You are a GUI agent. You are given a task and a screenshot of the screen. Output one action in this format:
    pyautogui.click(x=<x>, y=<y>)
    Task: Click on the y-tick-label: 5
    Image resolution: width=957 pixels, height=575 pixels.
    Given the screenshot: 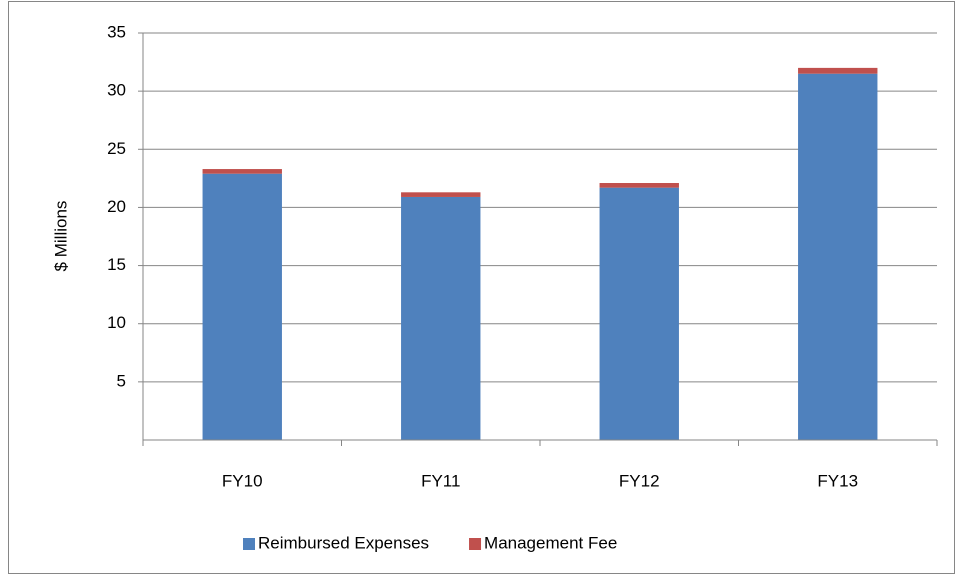 What is the action you would take?
    pyautogui.click(x=121, y=380)
    